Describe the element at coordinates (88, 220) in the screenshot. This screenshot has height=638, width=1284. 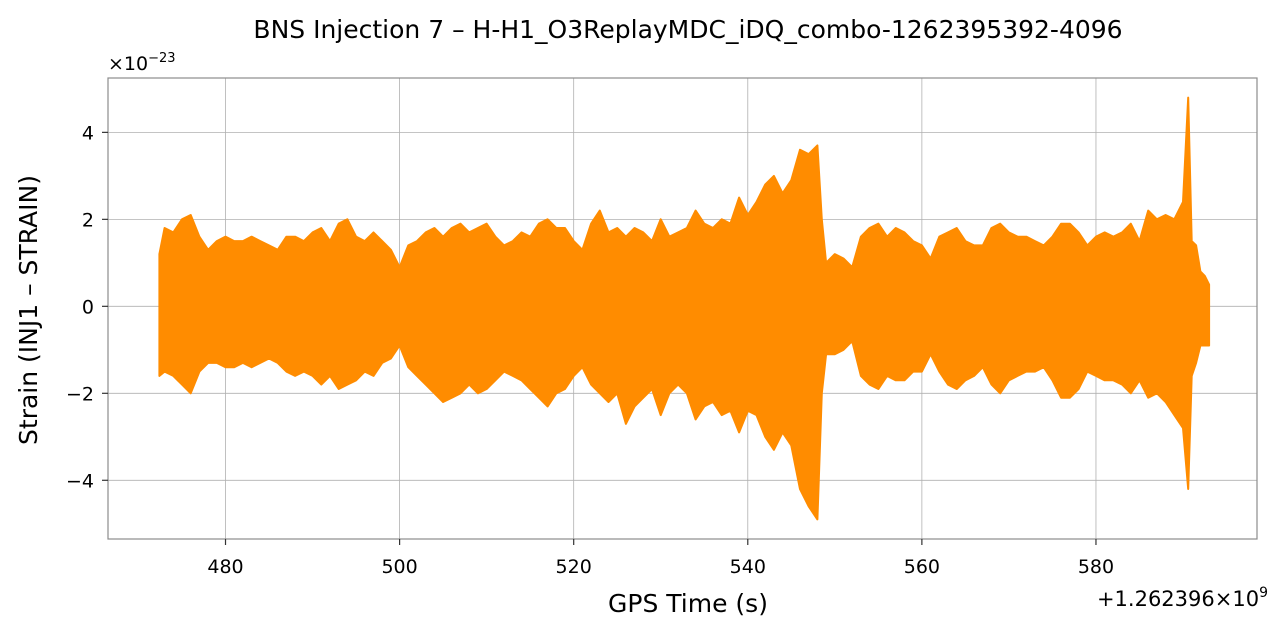
I see `y-tick-label: 2` at that location.